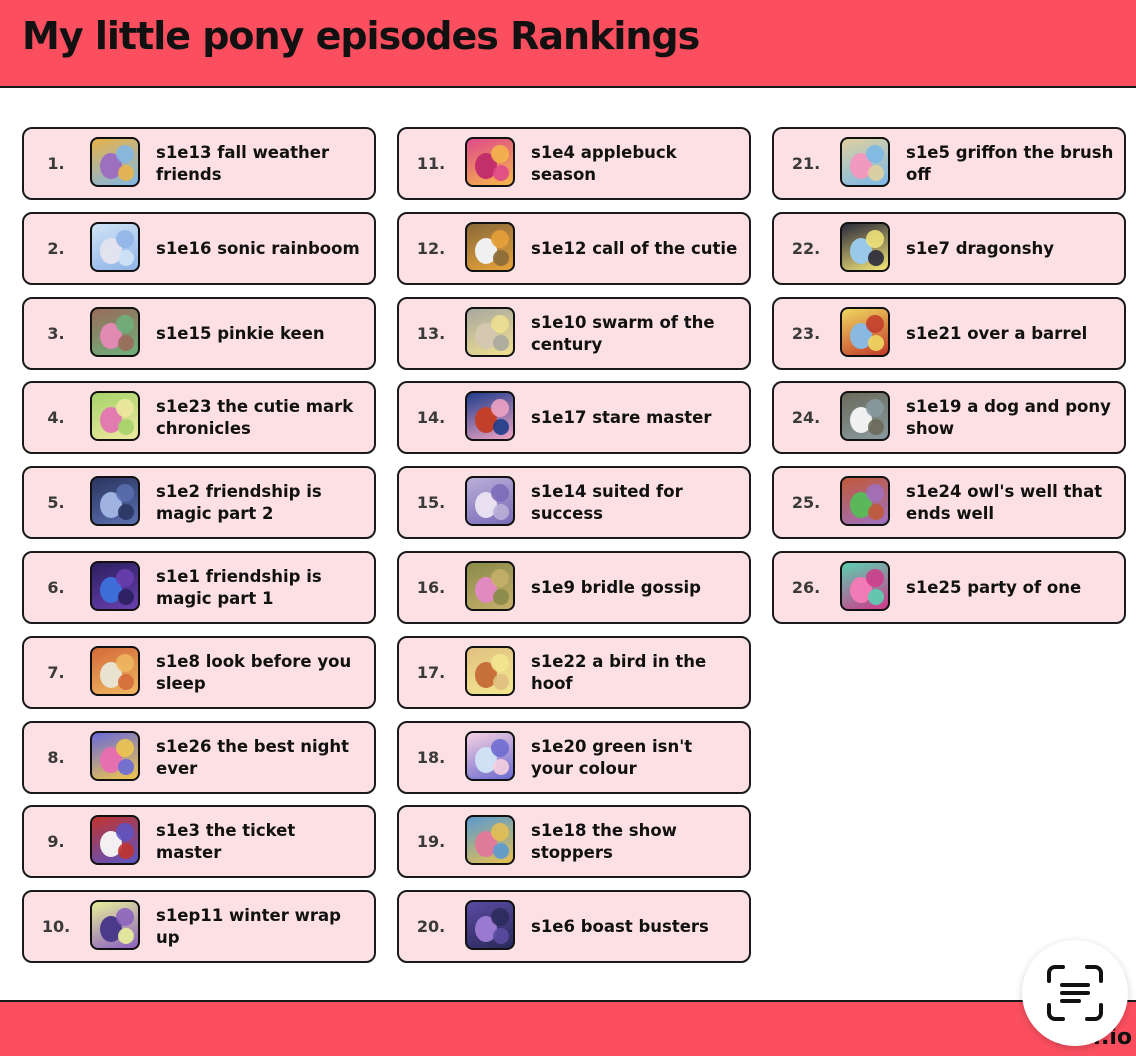 The height and width of the screenshot is (1056, 1136). Describe the element at coordinates (431, 333) in the screenshot. I see `rank-number: 13.` at that location.